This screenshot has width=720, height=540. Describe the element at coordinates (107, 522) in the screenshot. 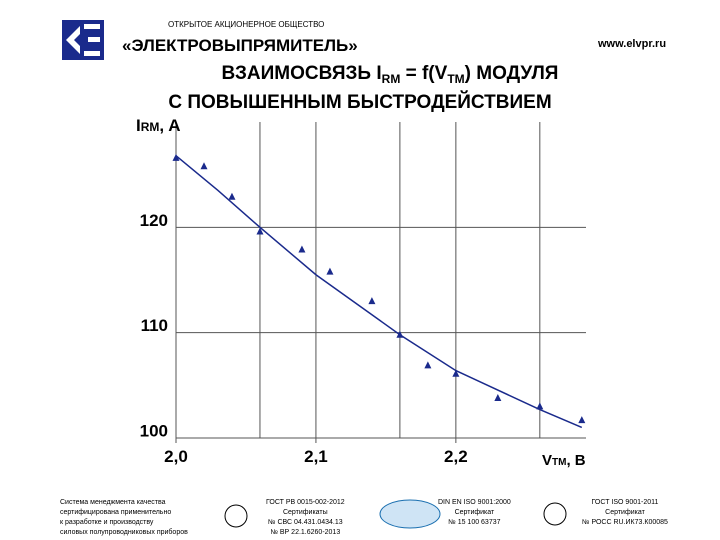

I see `footer-line: к разработке и производству` at that location.